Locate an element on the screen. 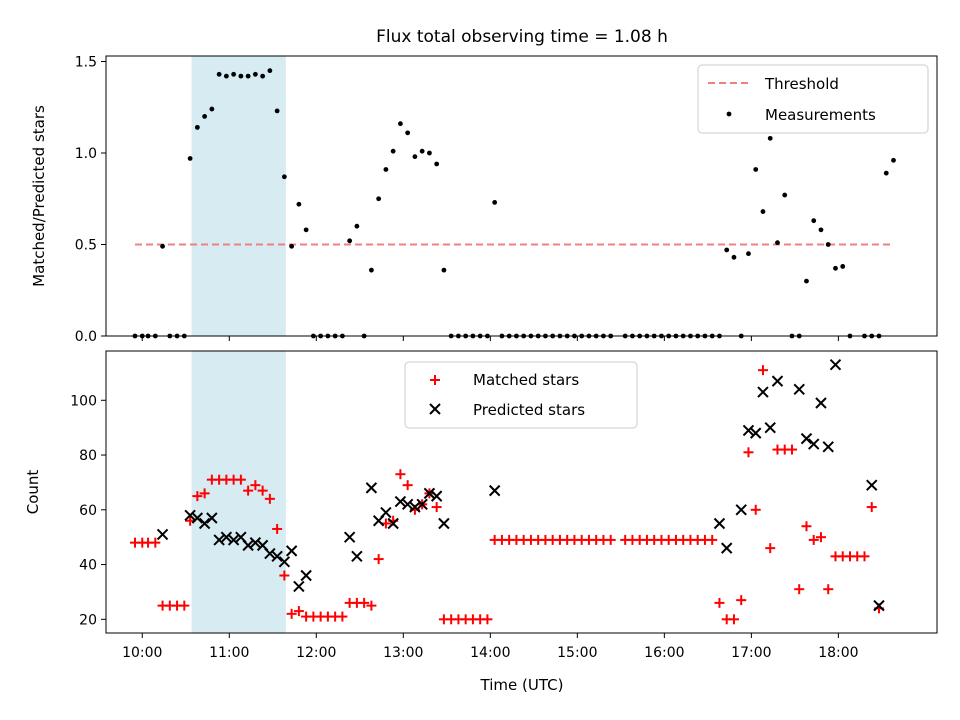 The width and height of the screenshot is (960, 720). count-y-axis-label: Count is located at coordinates (33, 492).